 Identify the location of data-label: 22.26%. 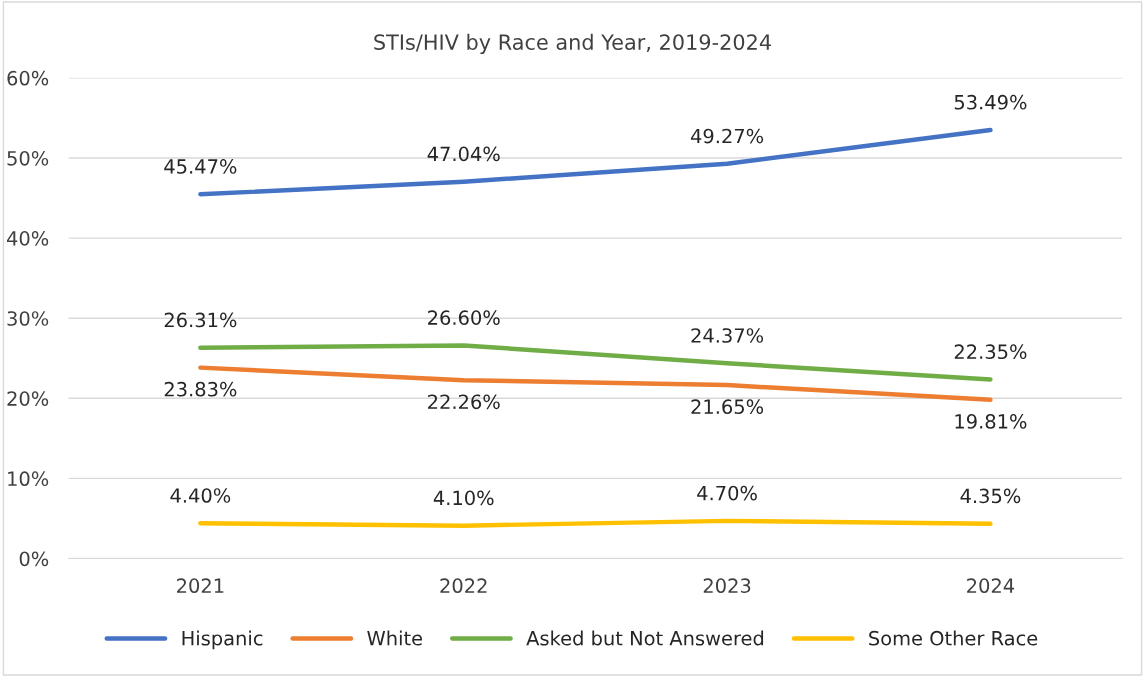
(464, 402).